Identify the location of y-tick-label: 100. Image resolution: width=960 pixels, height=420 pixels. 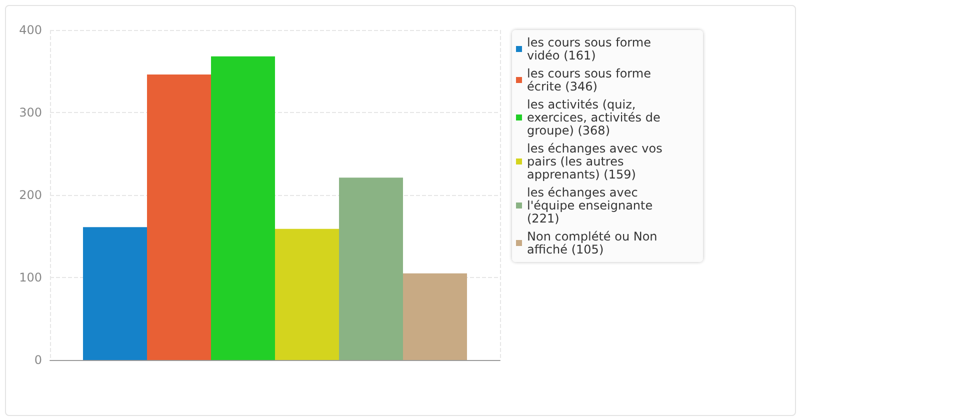
(30, 277).